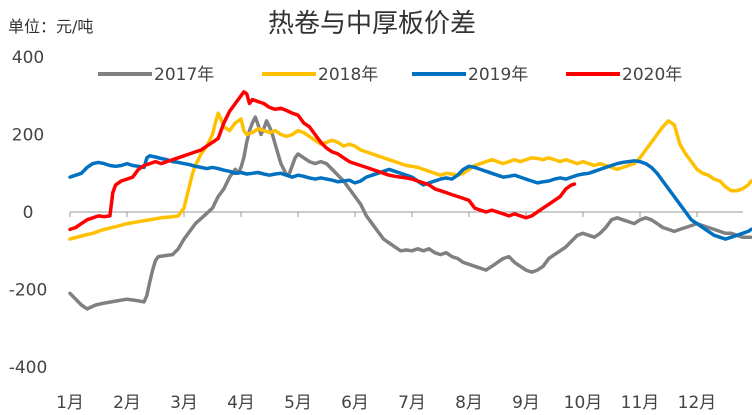  What do you see at coordinates (498, 75) in the screenshot?
I see `legend-label: 2019年` at bounding box center [498, 75].